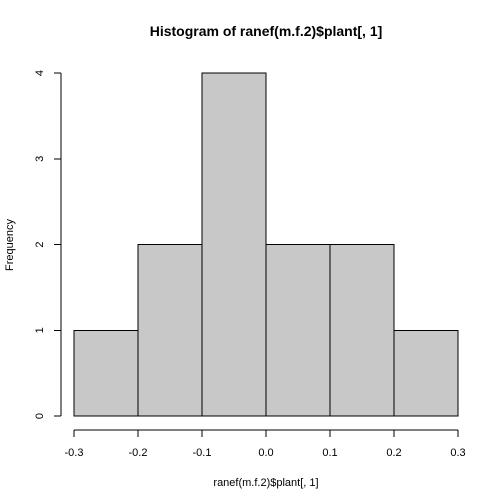 The image size is (504, 504). What do you see at coordinates (265, 444) in the screenshot?
I see `x-axis: -0.3 -0.2 -0.1 0.0 0.1 0.2 0.3` at bounding box center [265, 444].